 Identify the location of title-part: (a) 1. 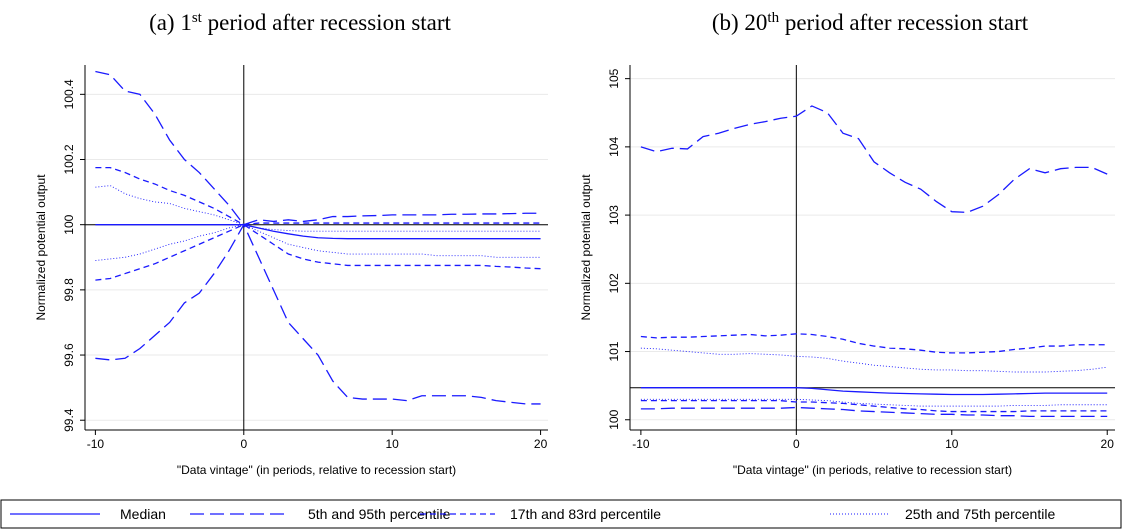
(170, 22).